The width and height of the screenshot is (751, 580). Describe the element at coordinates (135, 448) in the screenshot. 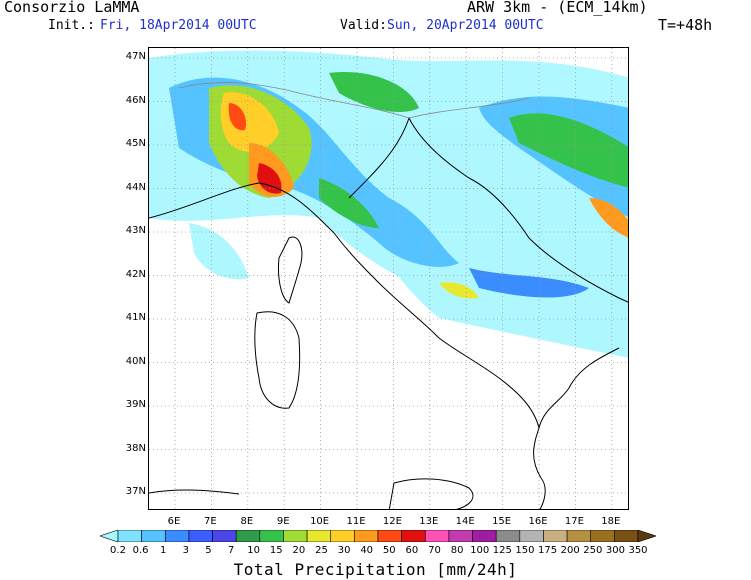

I see `lat-tick-label: 38N` at that location.